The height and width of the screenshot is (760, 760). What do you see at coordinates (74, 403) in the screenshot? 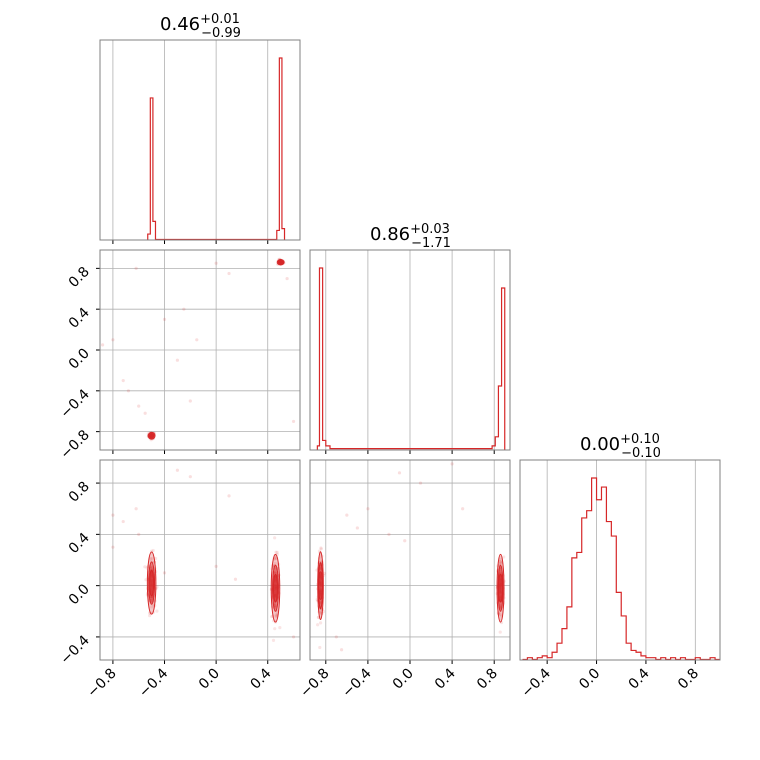
I see `y-tick-label: −0.4` at bounding box center [74, 403].